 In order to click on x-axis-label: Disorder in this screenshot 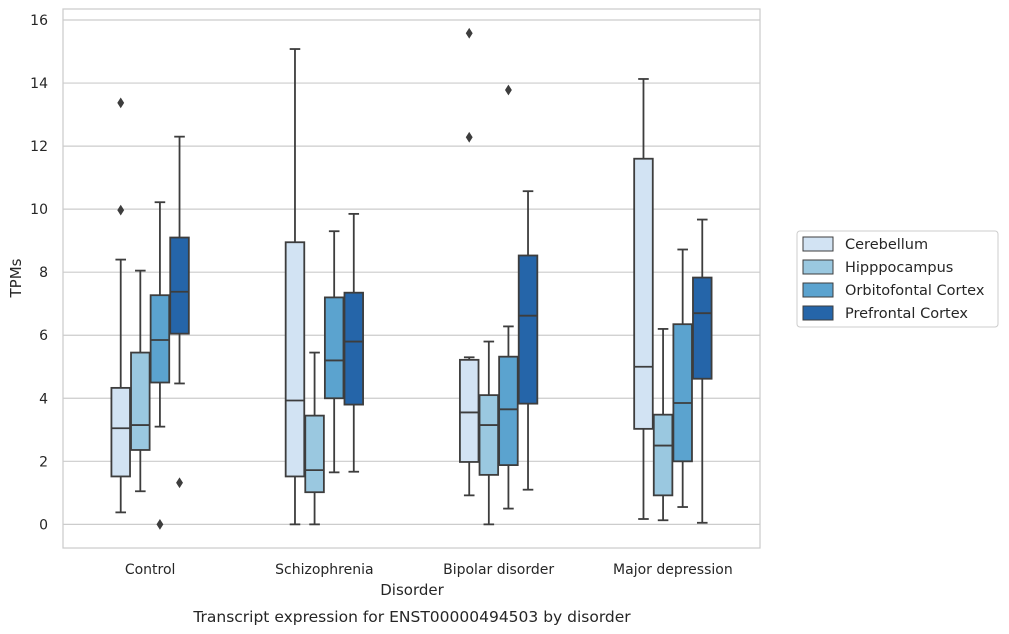, I will do `click(412, 590)`.